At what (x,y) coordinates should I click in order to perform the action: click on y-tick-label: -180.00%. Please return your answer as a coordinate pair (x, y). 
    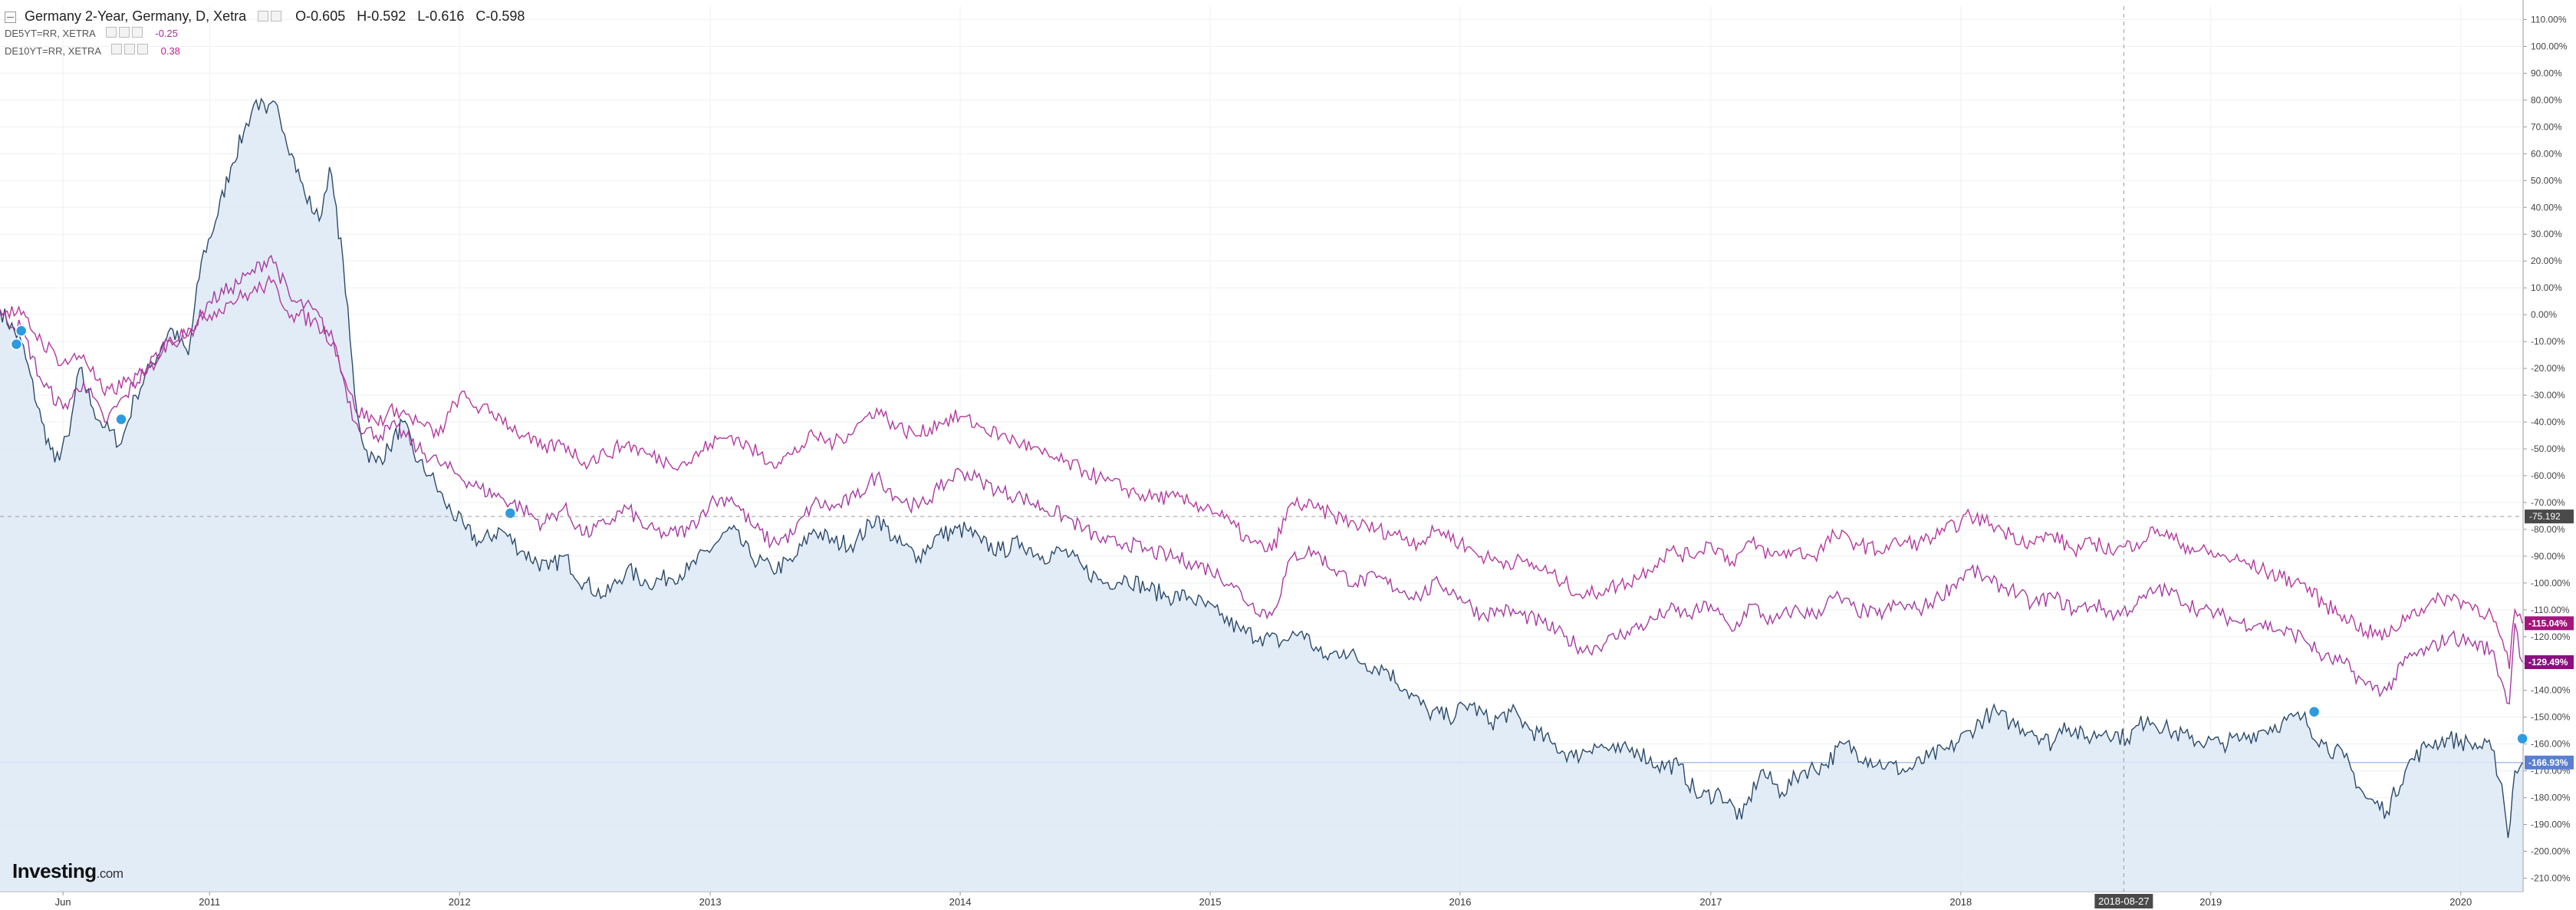
    Looking at the image, I should click on (2551, 798).